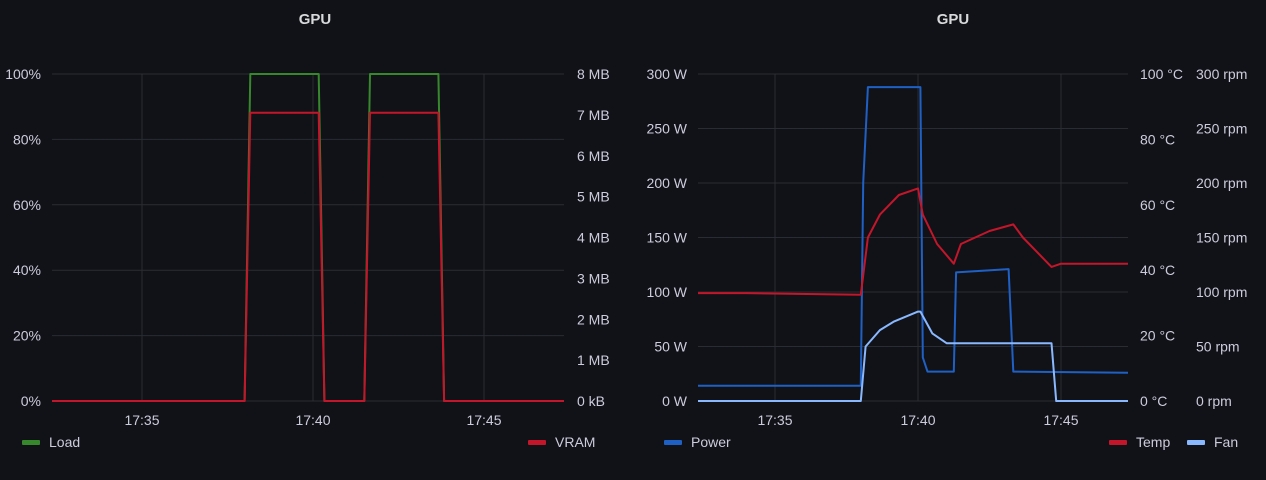 The image size is (1266, 480). What do you see at coordinates (667, 129) in the screenshot?
I see `y-left-tick-label: 250 W` at bounding box center [667, 129].